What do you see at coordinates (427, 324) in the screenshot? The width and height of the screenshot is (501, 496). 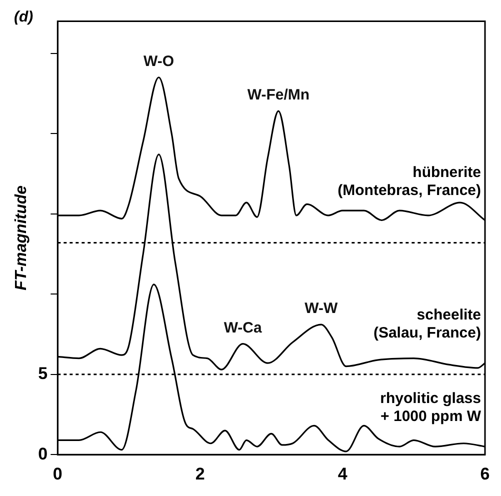 I see `series-label: scheelite (Salau, France)` at bounding box center [427, 324].